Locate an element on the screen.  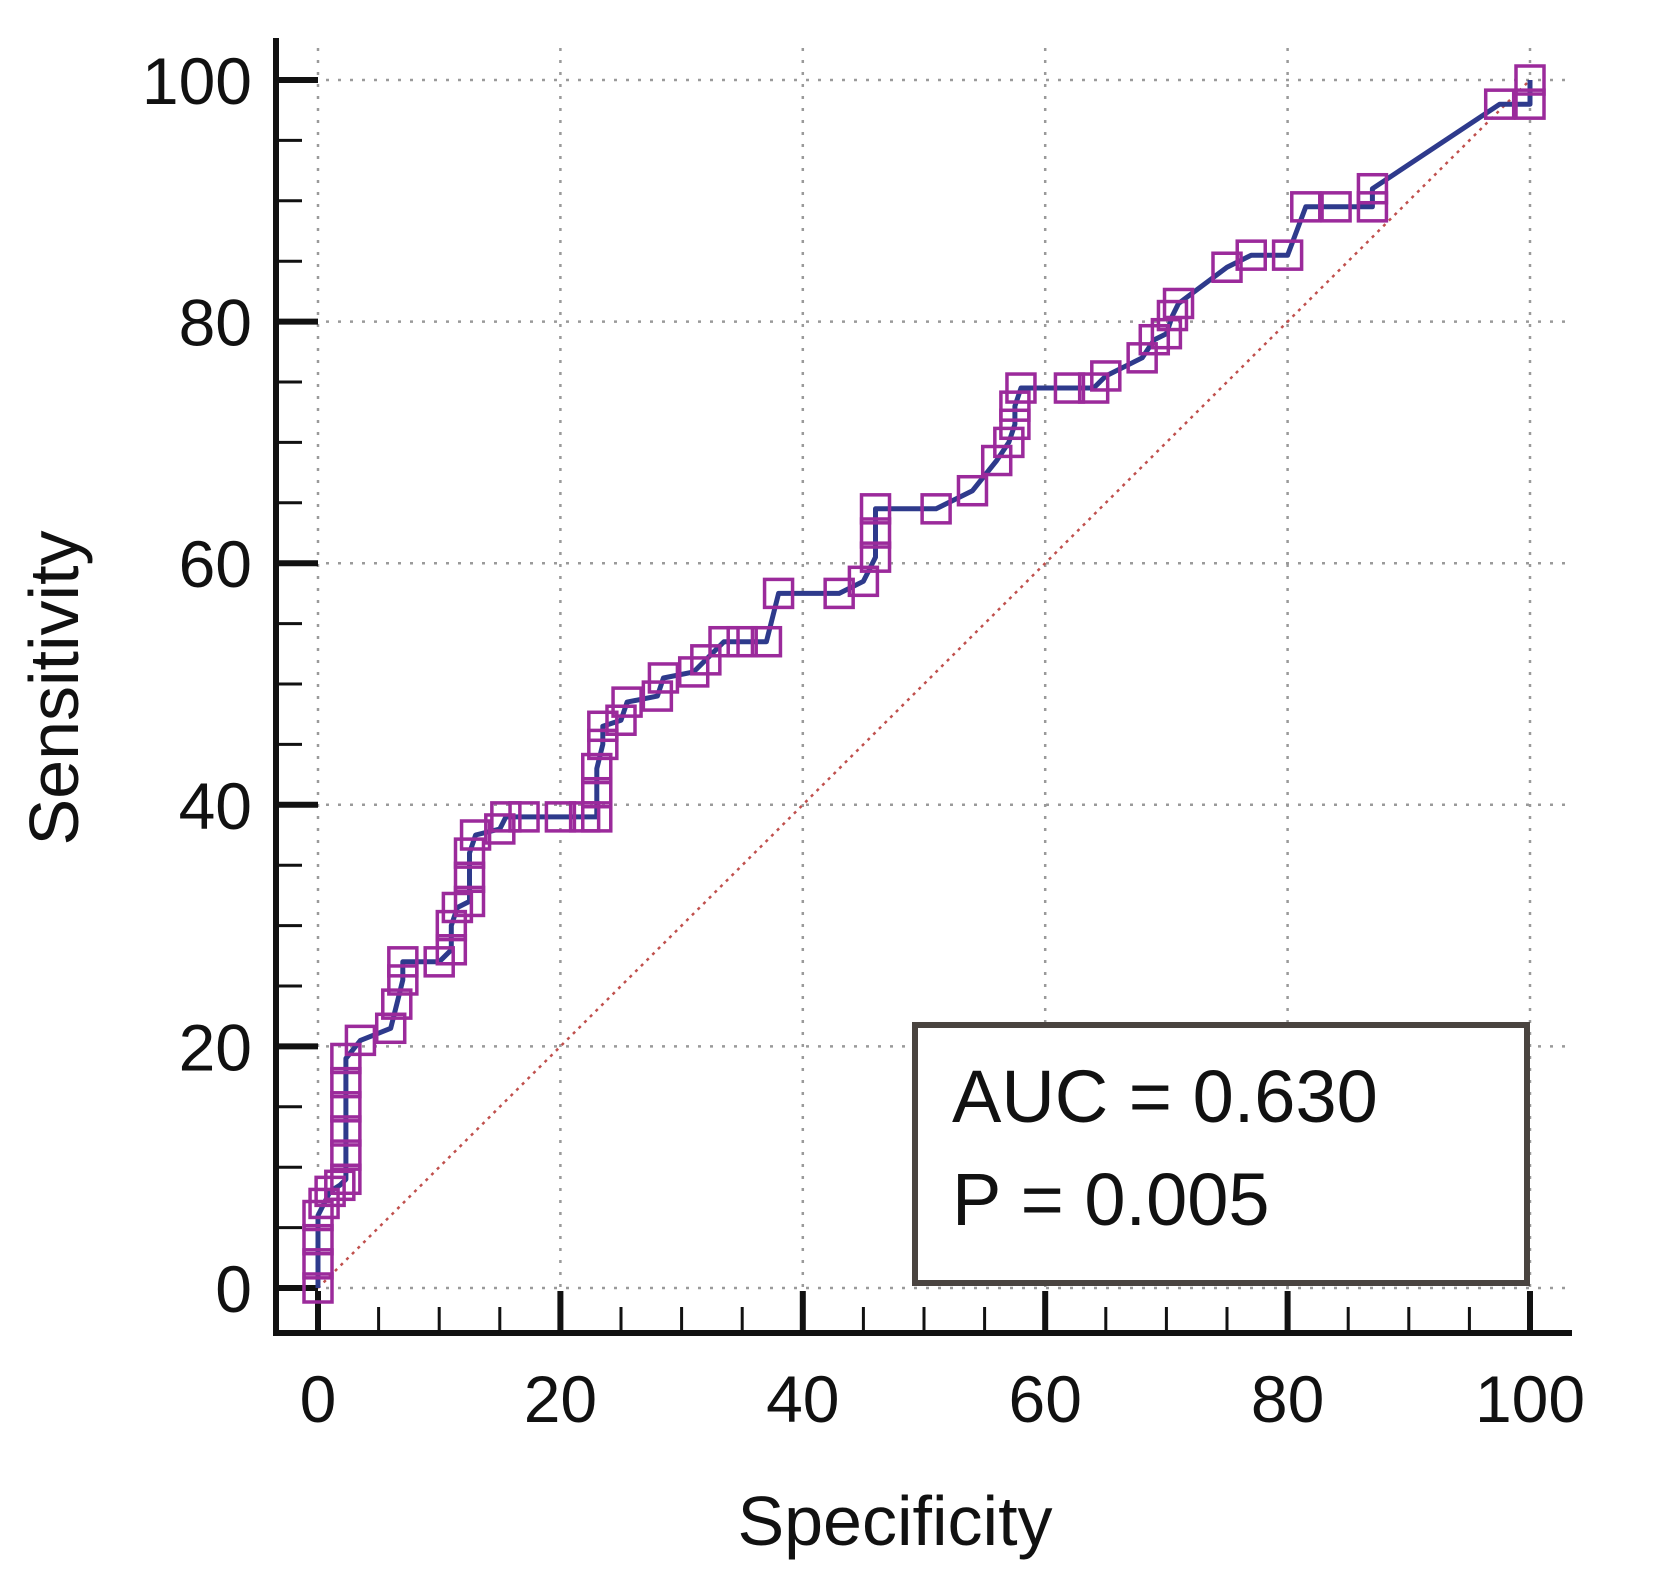
y-tick-label-80: 80 is located at coordinates (215, 323).